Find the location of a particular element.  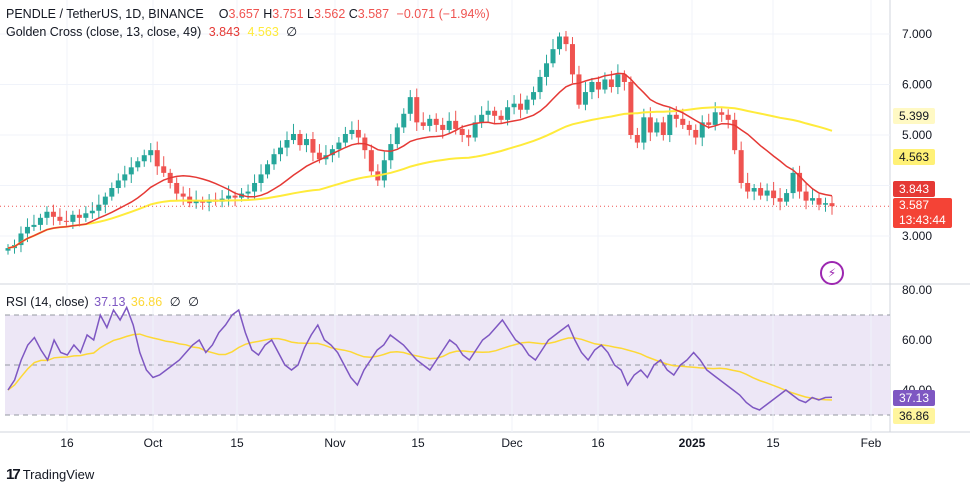

price-tick-label: 3.000 is located at coordinates (917, 236).